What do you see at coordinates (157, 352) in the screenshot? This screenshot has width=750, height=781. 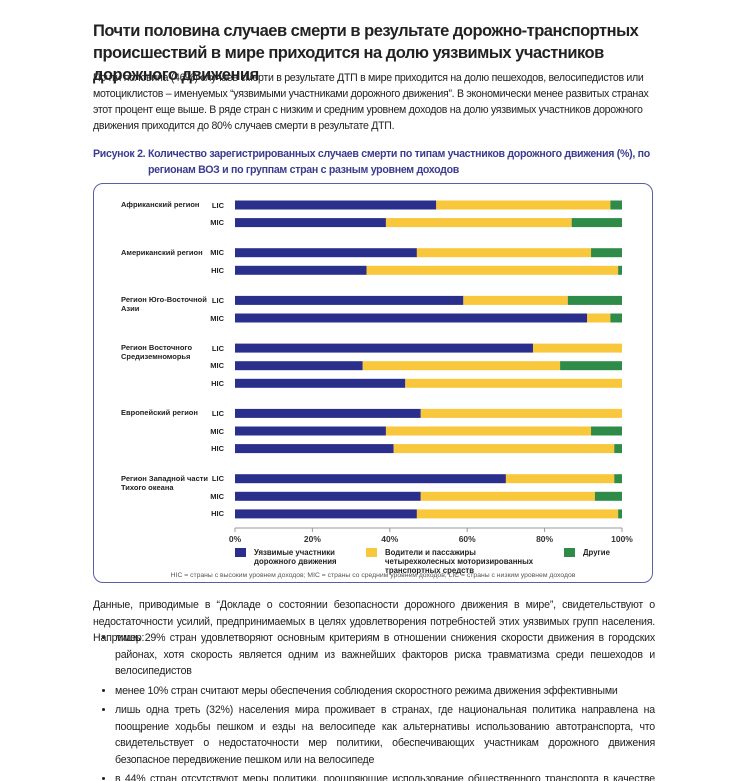 I see `group-label: Регион Восточного Средиземноморья` at bounding box center [157, 352].